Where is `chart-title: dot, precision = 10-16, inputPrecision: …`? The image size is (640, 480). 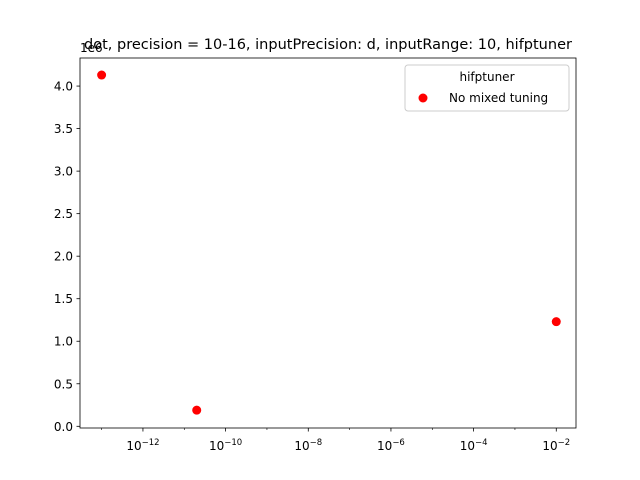
chart-title: dot, precision = 10-16, inputPrecision: … is located at coordinates (328, 45).